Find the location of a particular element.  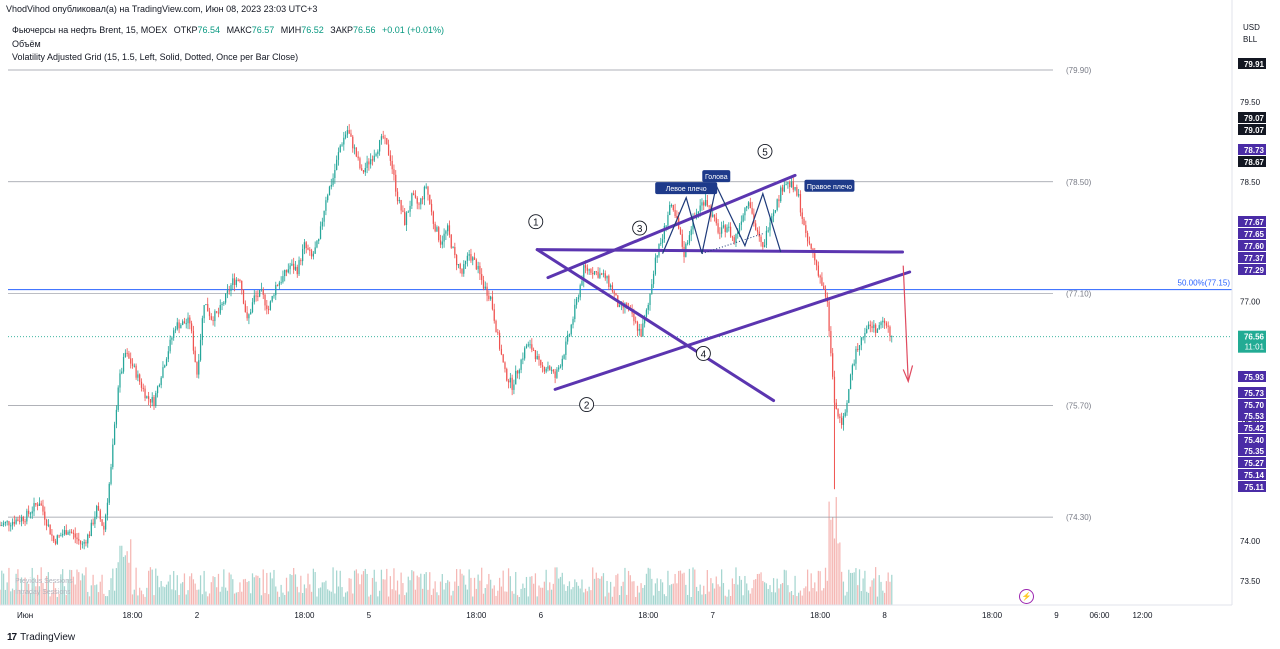

symbol-label: Фьючерсы на нефть Brent, 15, MOEX is located at coordinates (90, 30).